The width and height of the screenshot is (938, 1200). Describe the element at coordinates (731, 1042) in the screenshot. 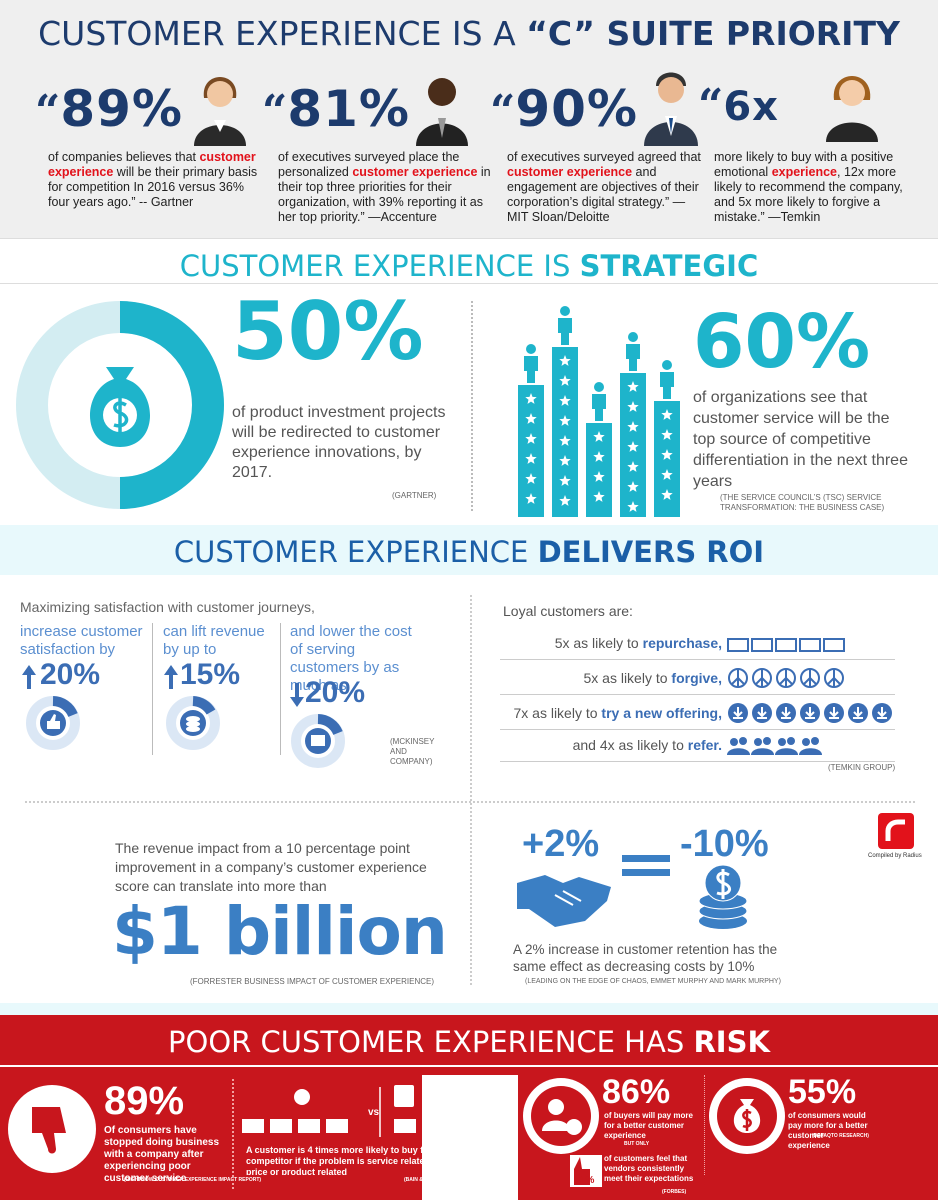

I see `title-bold: RISK` at that location.